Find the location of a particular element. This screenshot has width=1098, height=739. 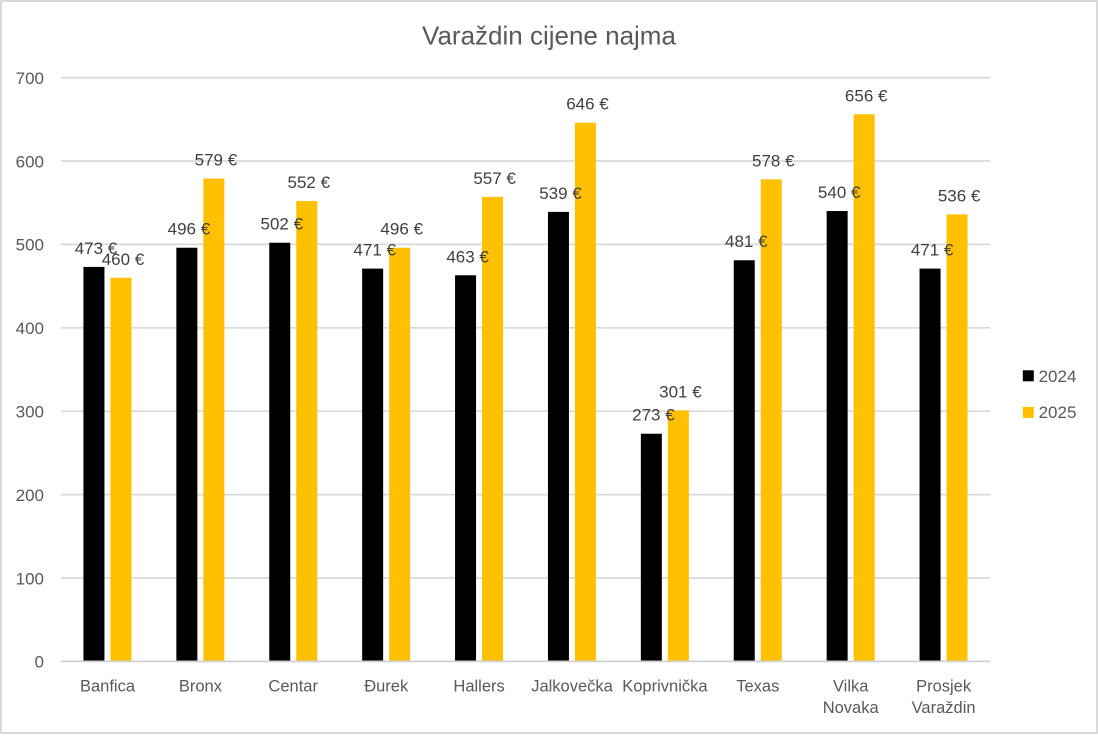

svg-text: 540 € is located at coordinates (839, 192).